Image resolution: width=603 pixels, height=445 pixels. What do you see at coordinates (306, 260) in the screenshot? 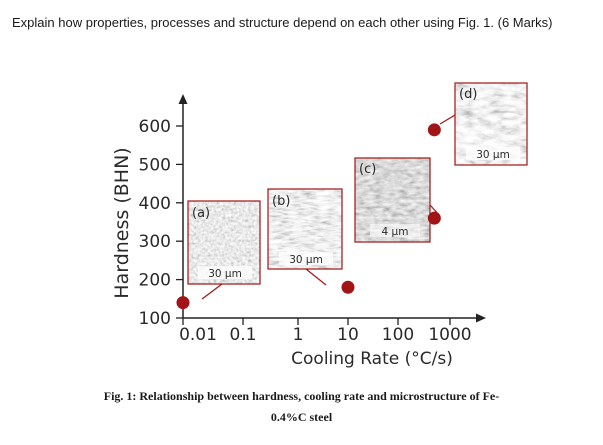
I see `micrograph-b-scale-bar: 30 µm` at bounding box center [306, 260].